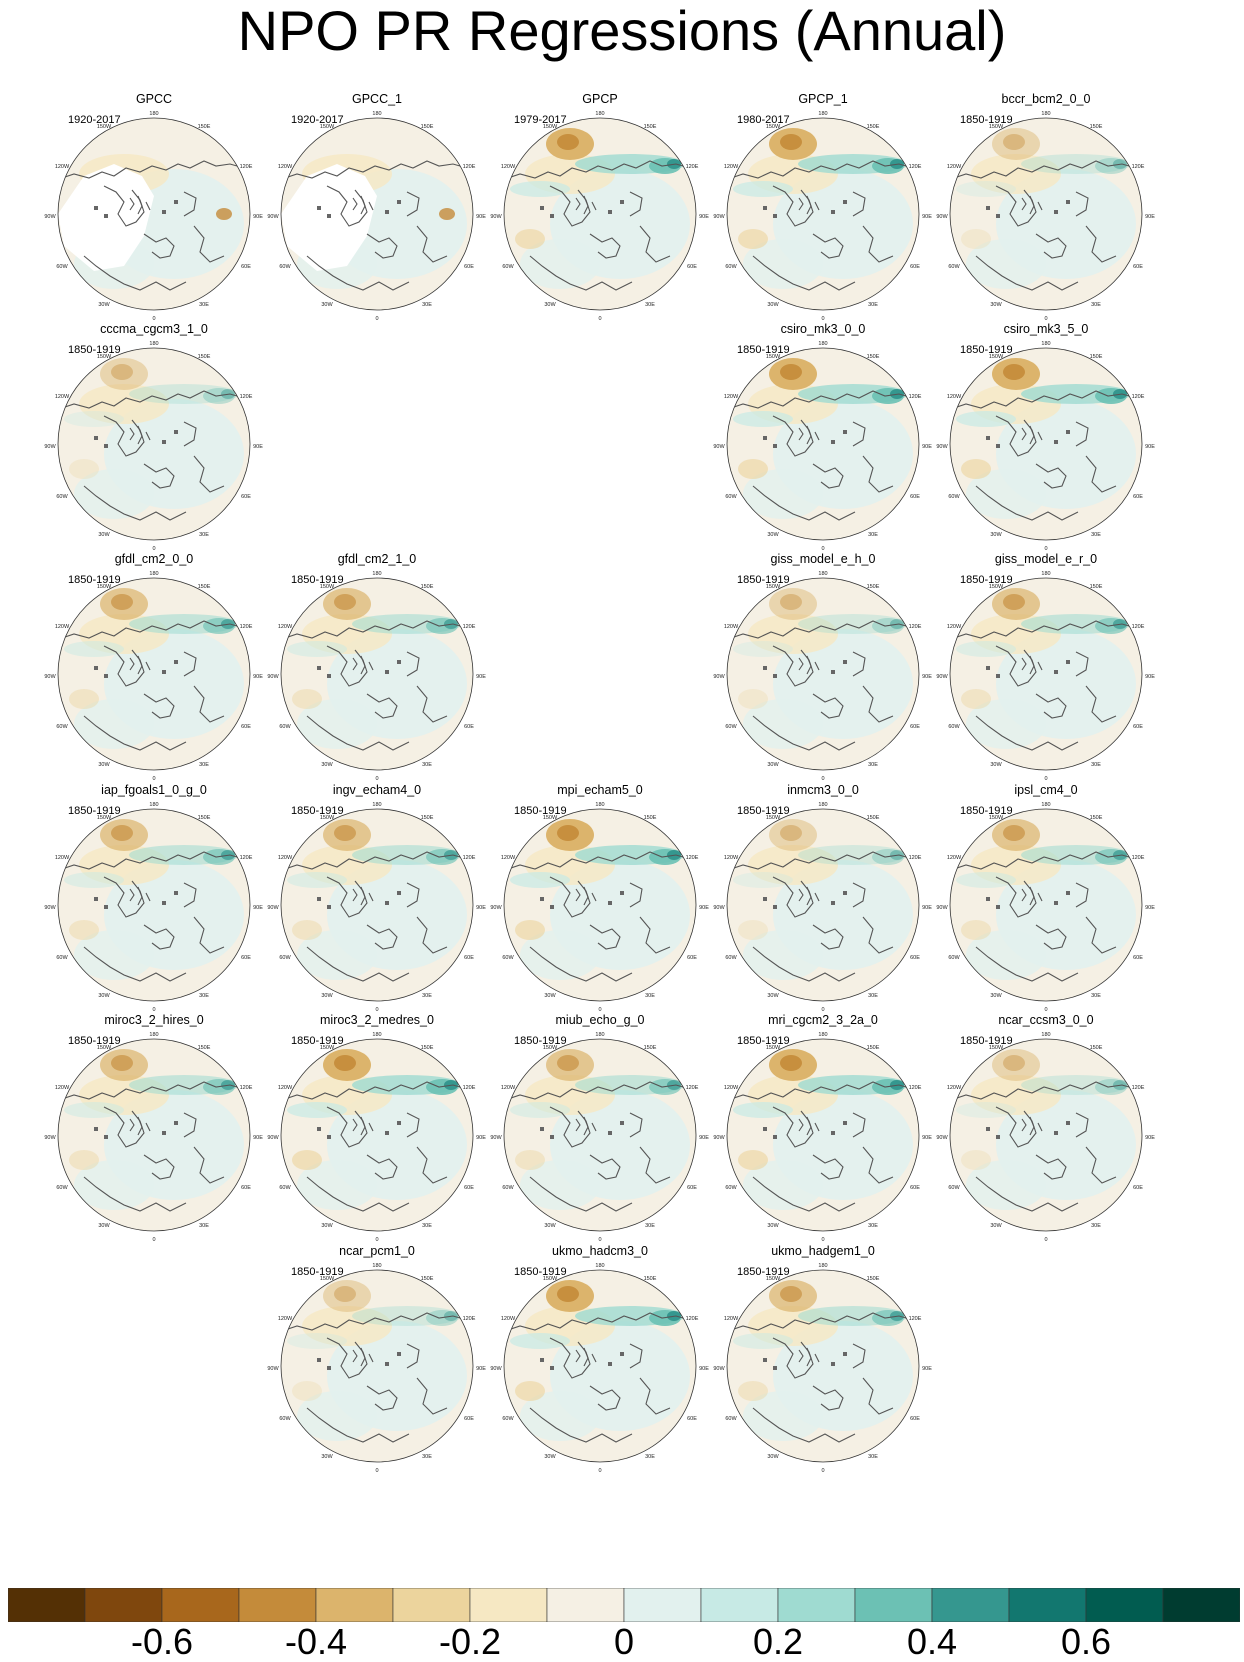 This screenshot has height=1662, width=1244. I want to click on colorbar-tick-label: 0.4, so click(932, 1641).